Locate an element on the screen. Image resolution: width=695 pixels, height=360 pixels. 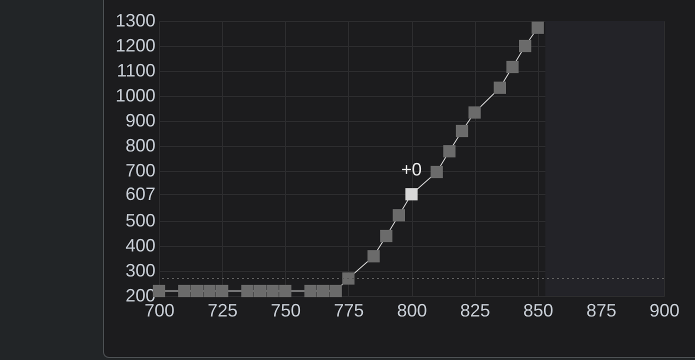
x-tick-label: 775 is located at coordinates (349, 310).